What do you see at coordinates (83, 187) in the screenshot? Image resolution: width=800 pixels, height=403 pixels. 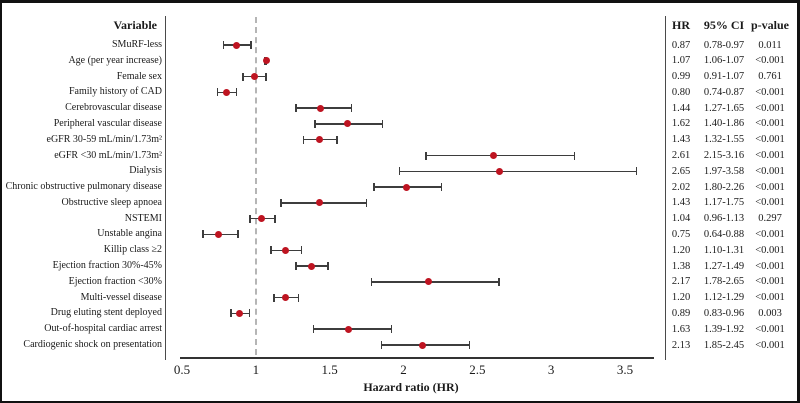 I see `row-label: Chronic obstructive pulmonary disease` at bounding box center [83, 187].